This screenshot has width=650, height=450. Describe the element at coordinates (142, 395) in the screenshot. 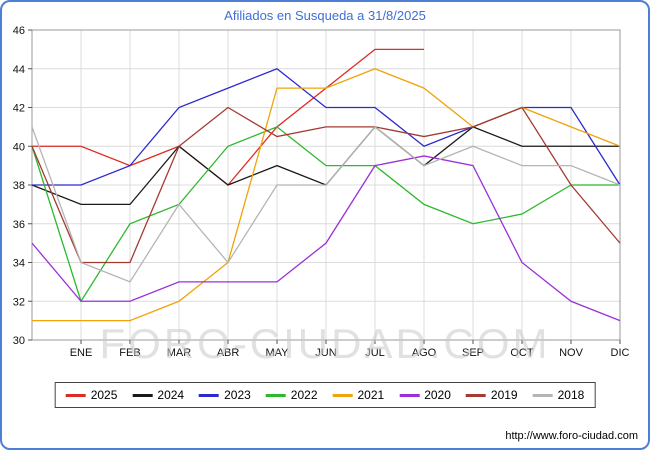

I see `legend-swatch-2024` at that location.